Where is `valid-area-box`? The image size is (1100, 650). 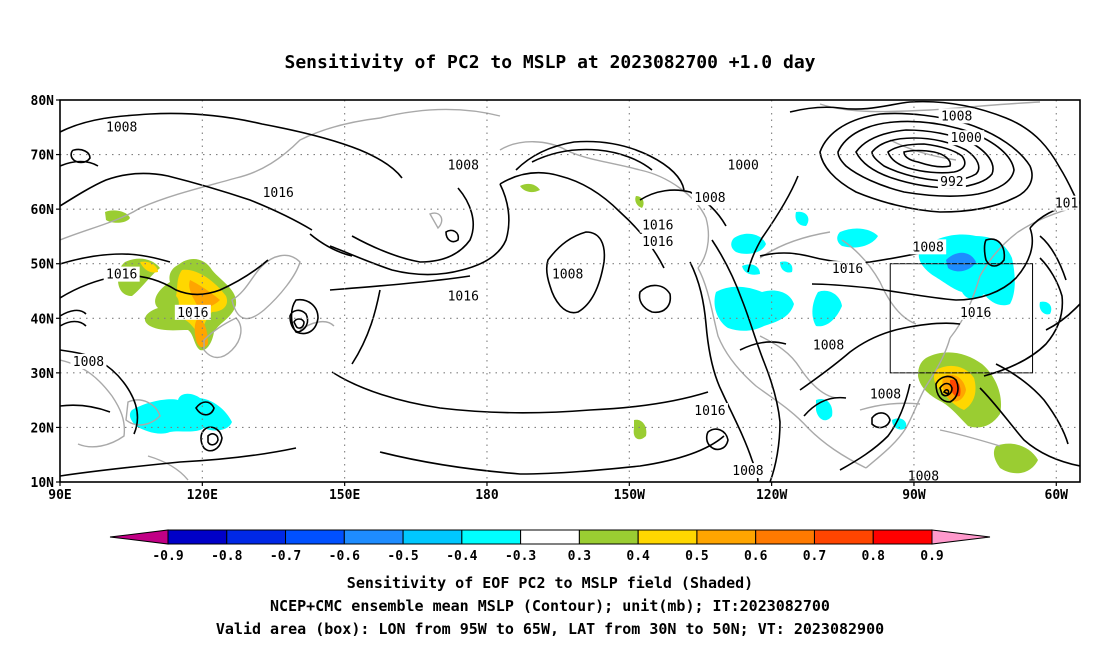
valid-area-box is located at coordinates (961, 318).